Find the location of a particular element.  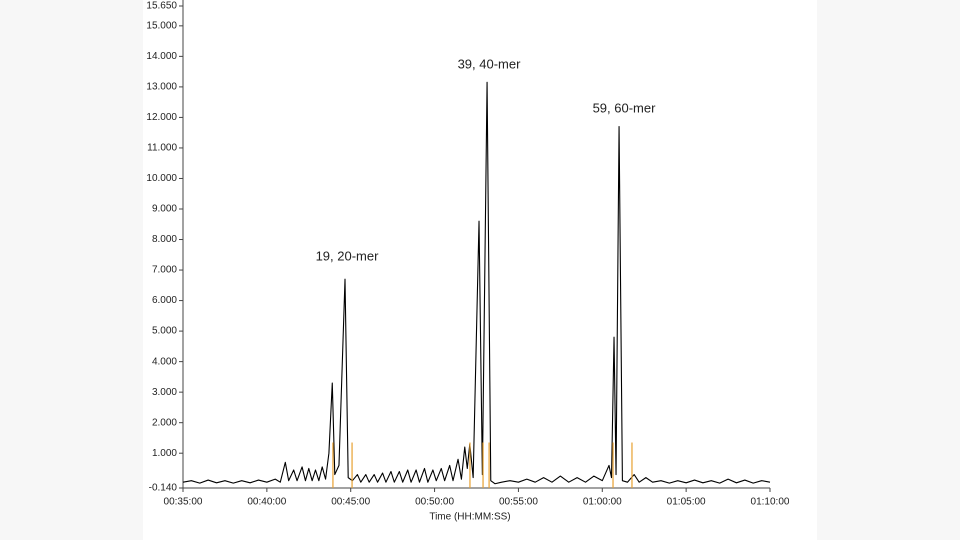

y-tick-label: 5.000 is located at coordinates (164, 331).